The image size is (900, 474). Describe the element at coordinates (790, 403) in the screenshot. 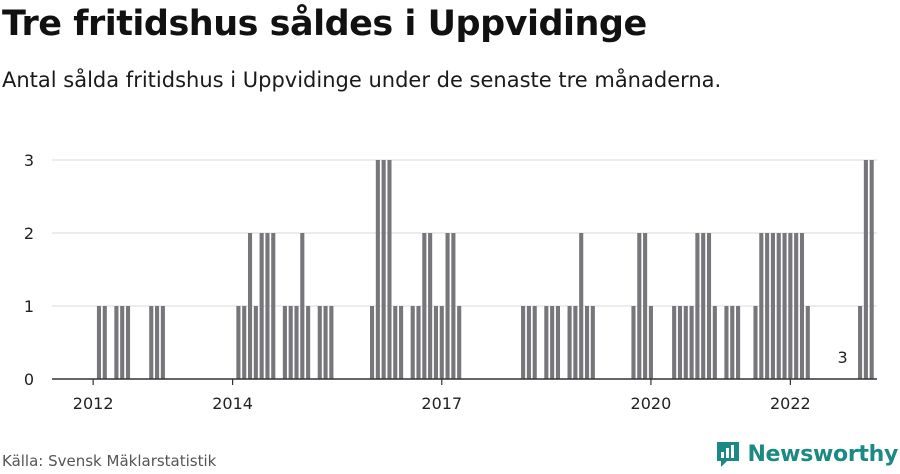

I see `x-tick-label: 2022` at that location.